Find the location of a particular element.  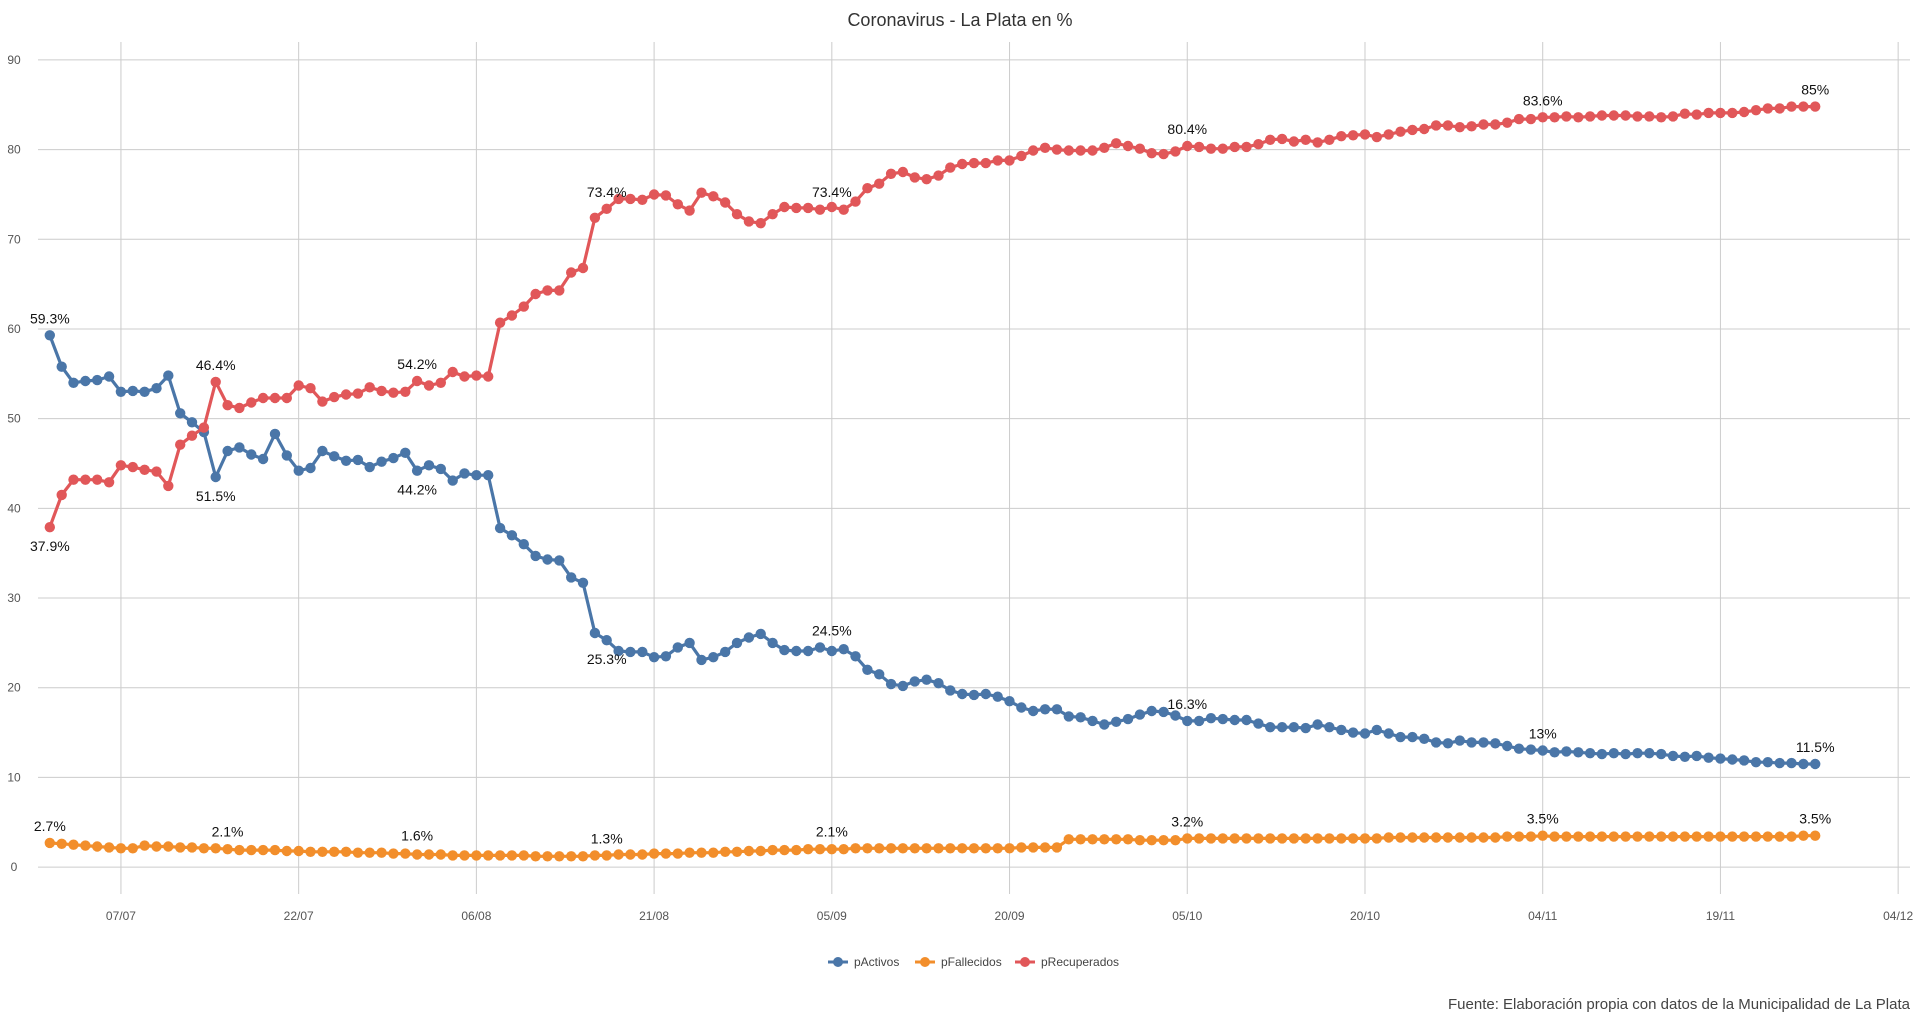

y-tick-label: 60 is located at coordinates (14, 329).